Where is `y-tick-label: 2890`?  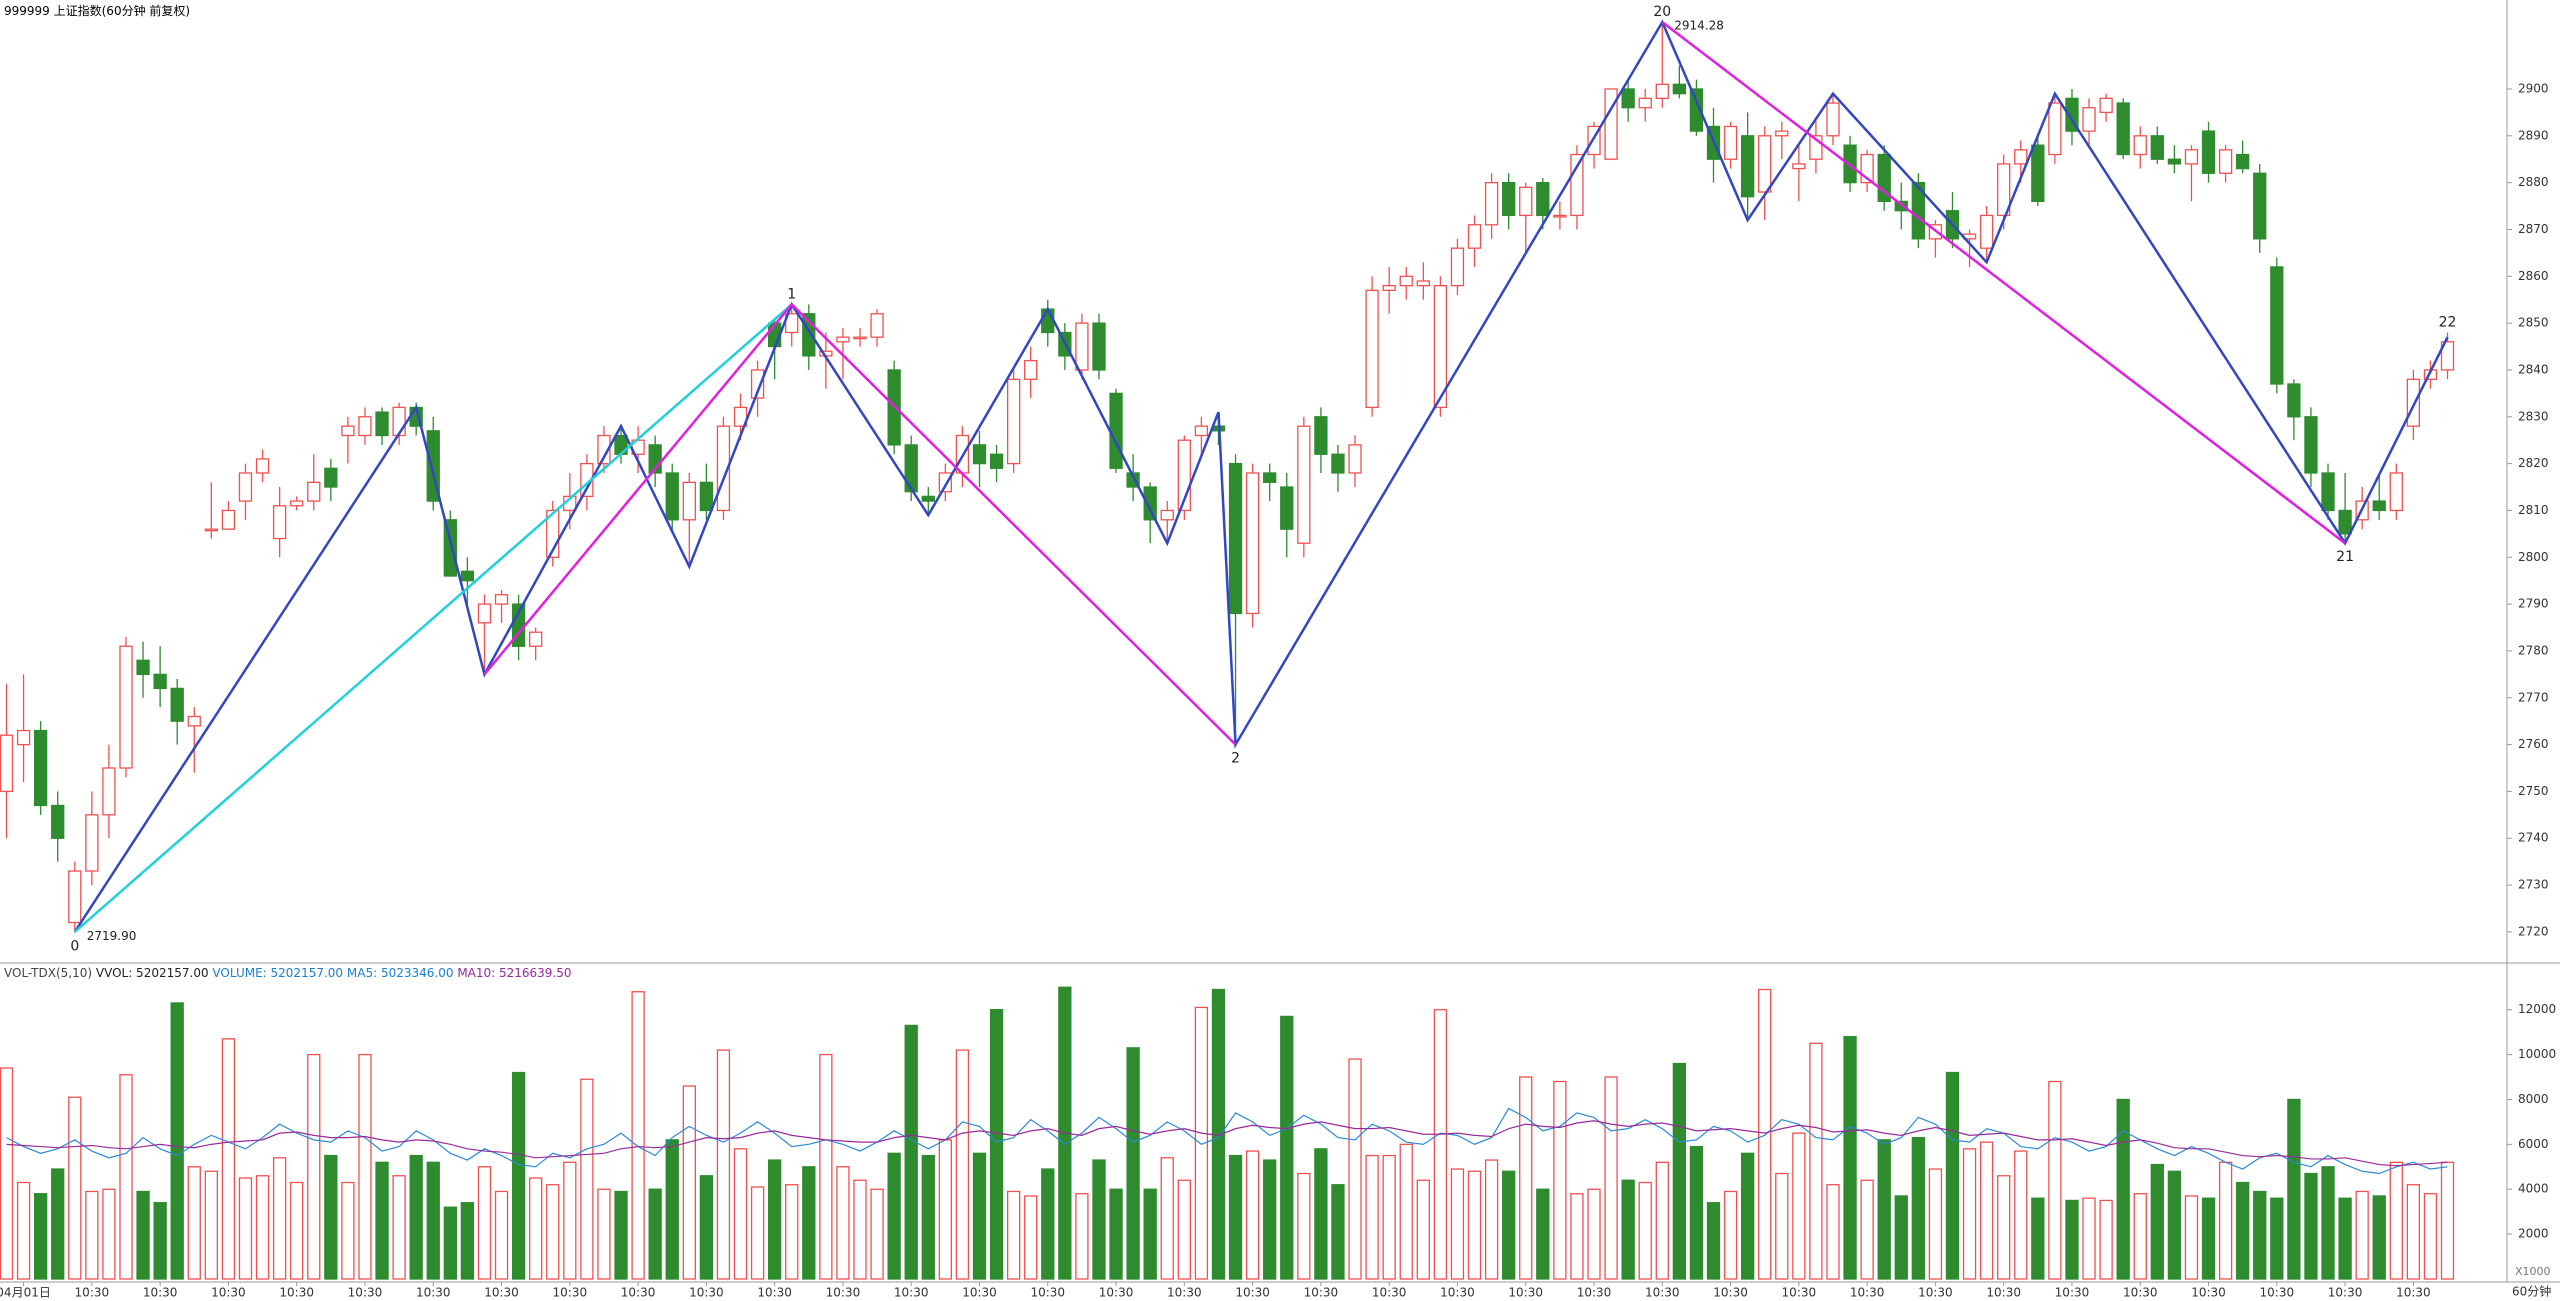 y-tick-label: 2890 is located at coordinates (2533, 135).